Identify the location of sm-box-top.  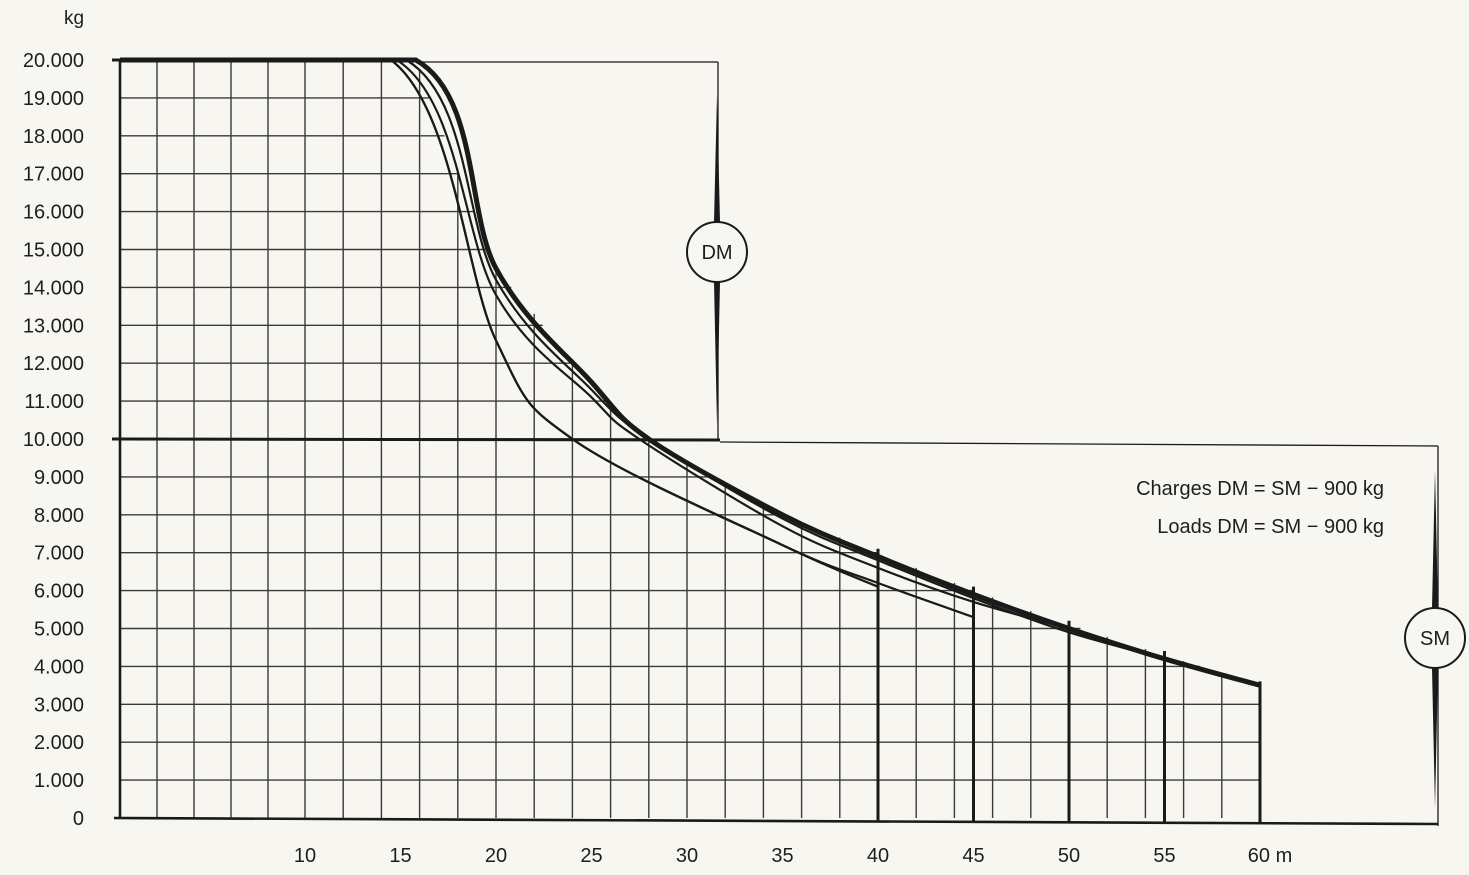
(1079, 444).